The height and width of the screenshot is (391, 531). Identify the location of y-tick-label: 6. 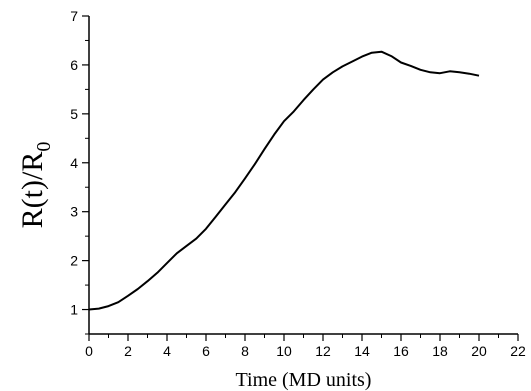
(74, 65).